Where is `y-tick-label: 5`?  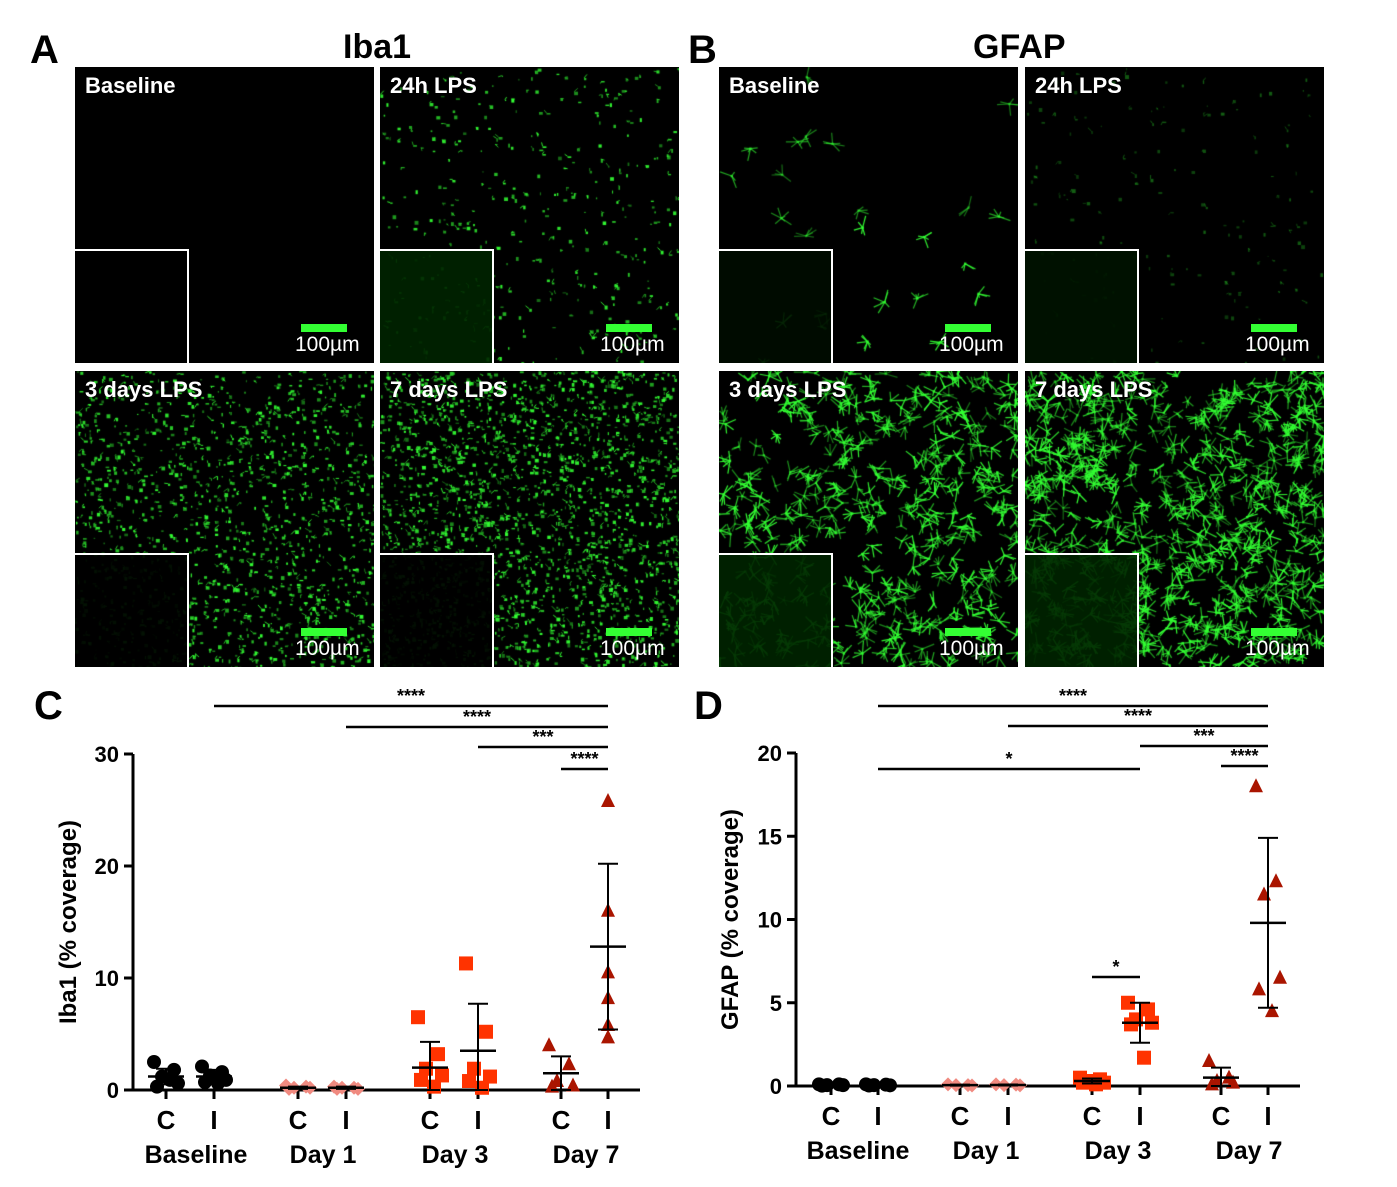
y-tick-label: 5 is located at coordinates (776, 1003).